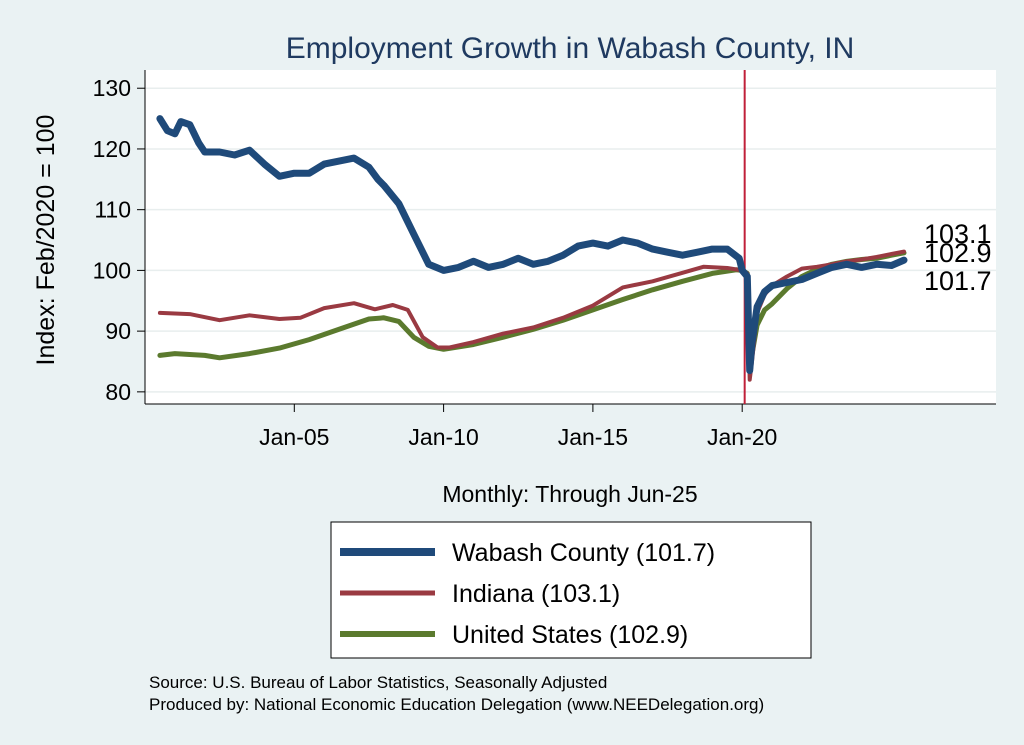 The width and height of the screenshot is (1024, 745). Describe the element at coordinates (958, 253) in the screenshot. I see `end-label-united-states: 102.9` at that location.